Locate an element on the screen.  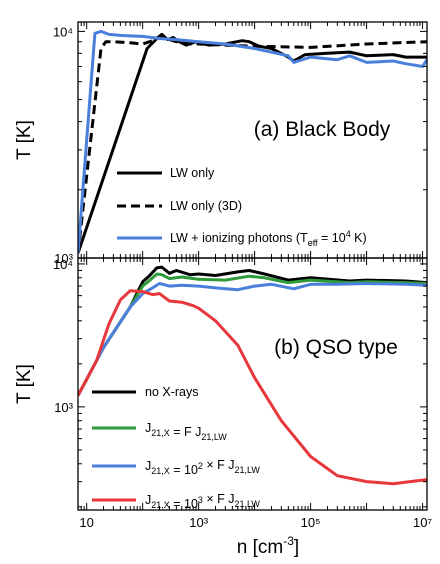
legend-label: J21,X = F J21,LW is located at coordinates (186, 431).